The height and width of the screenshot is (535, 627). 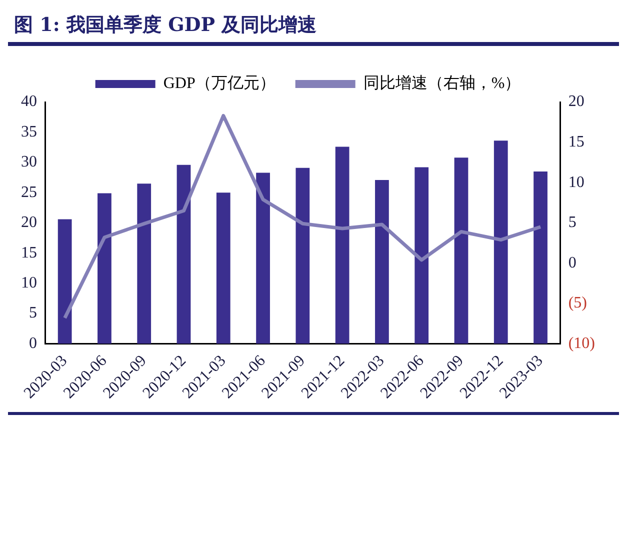 What do you see at coordinates (29, 253) in the screenshot?
I see `y-tick-label: 15` at bounding box center [29, 253].